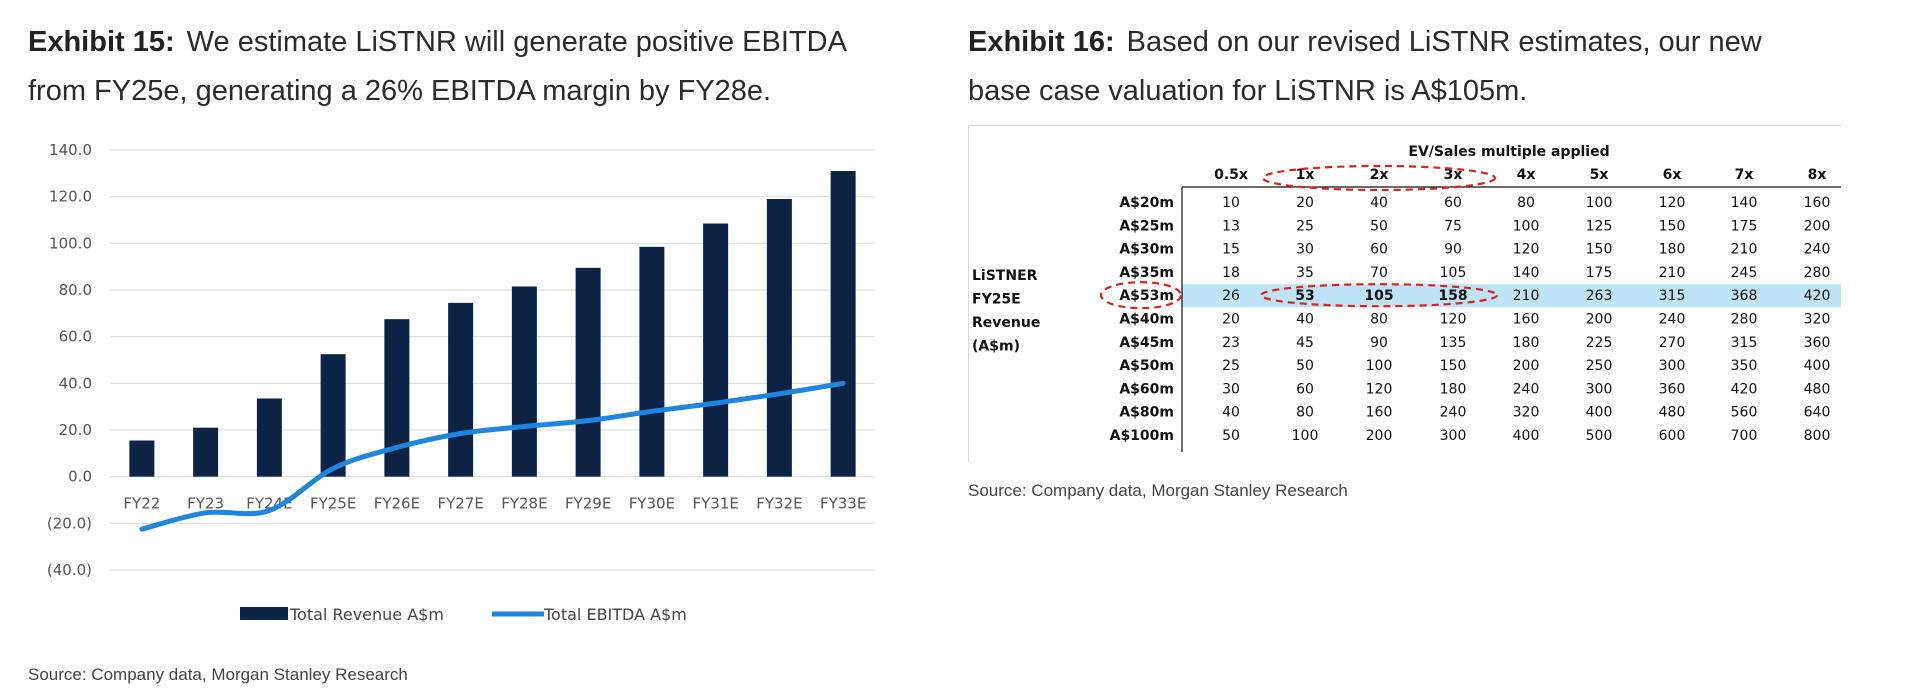  I want to click on row-group-label: LiSTNER, so click(1005, 276).